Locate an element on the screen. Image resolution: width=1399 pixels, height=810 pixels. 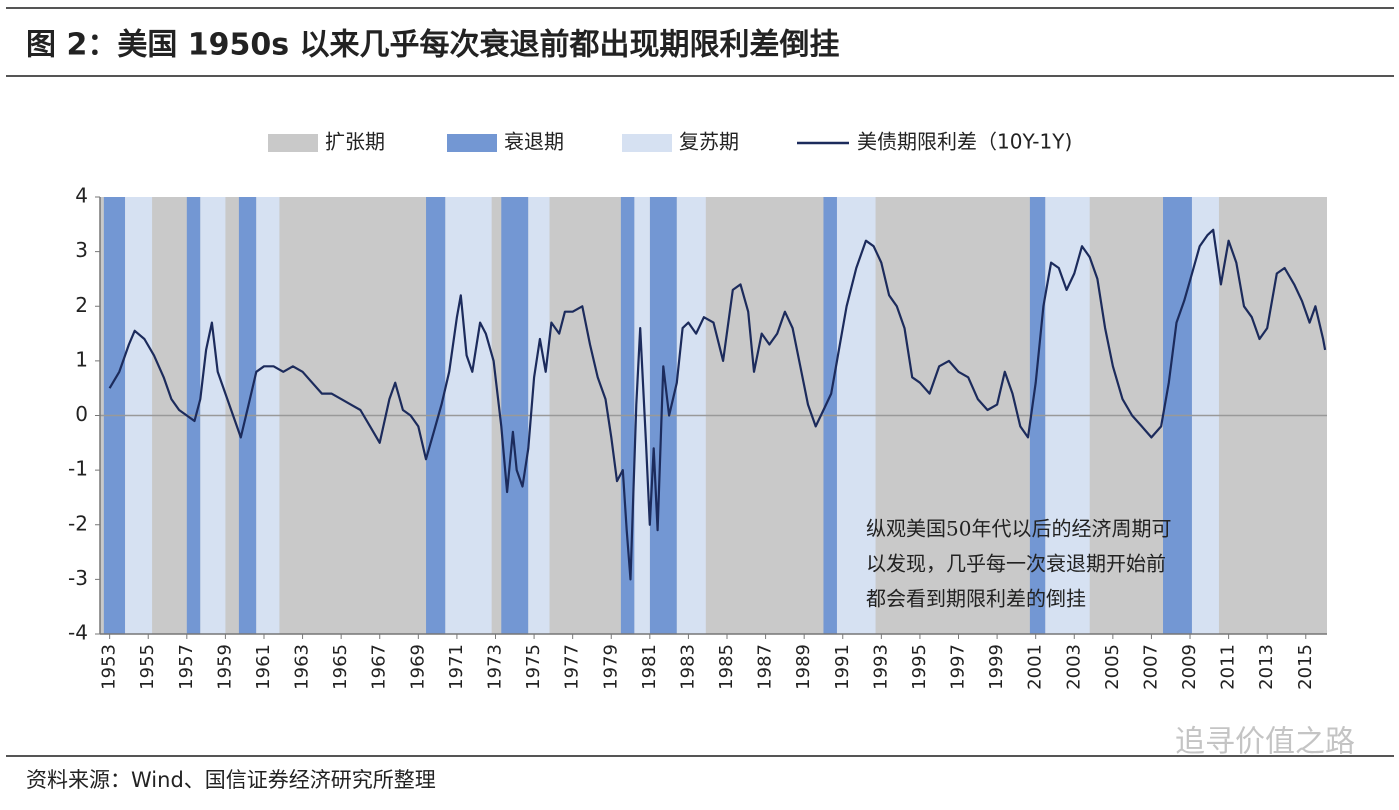
x-tick-label: 2009 is located at coordinates (1189, 667).